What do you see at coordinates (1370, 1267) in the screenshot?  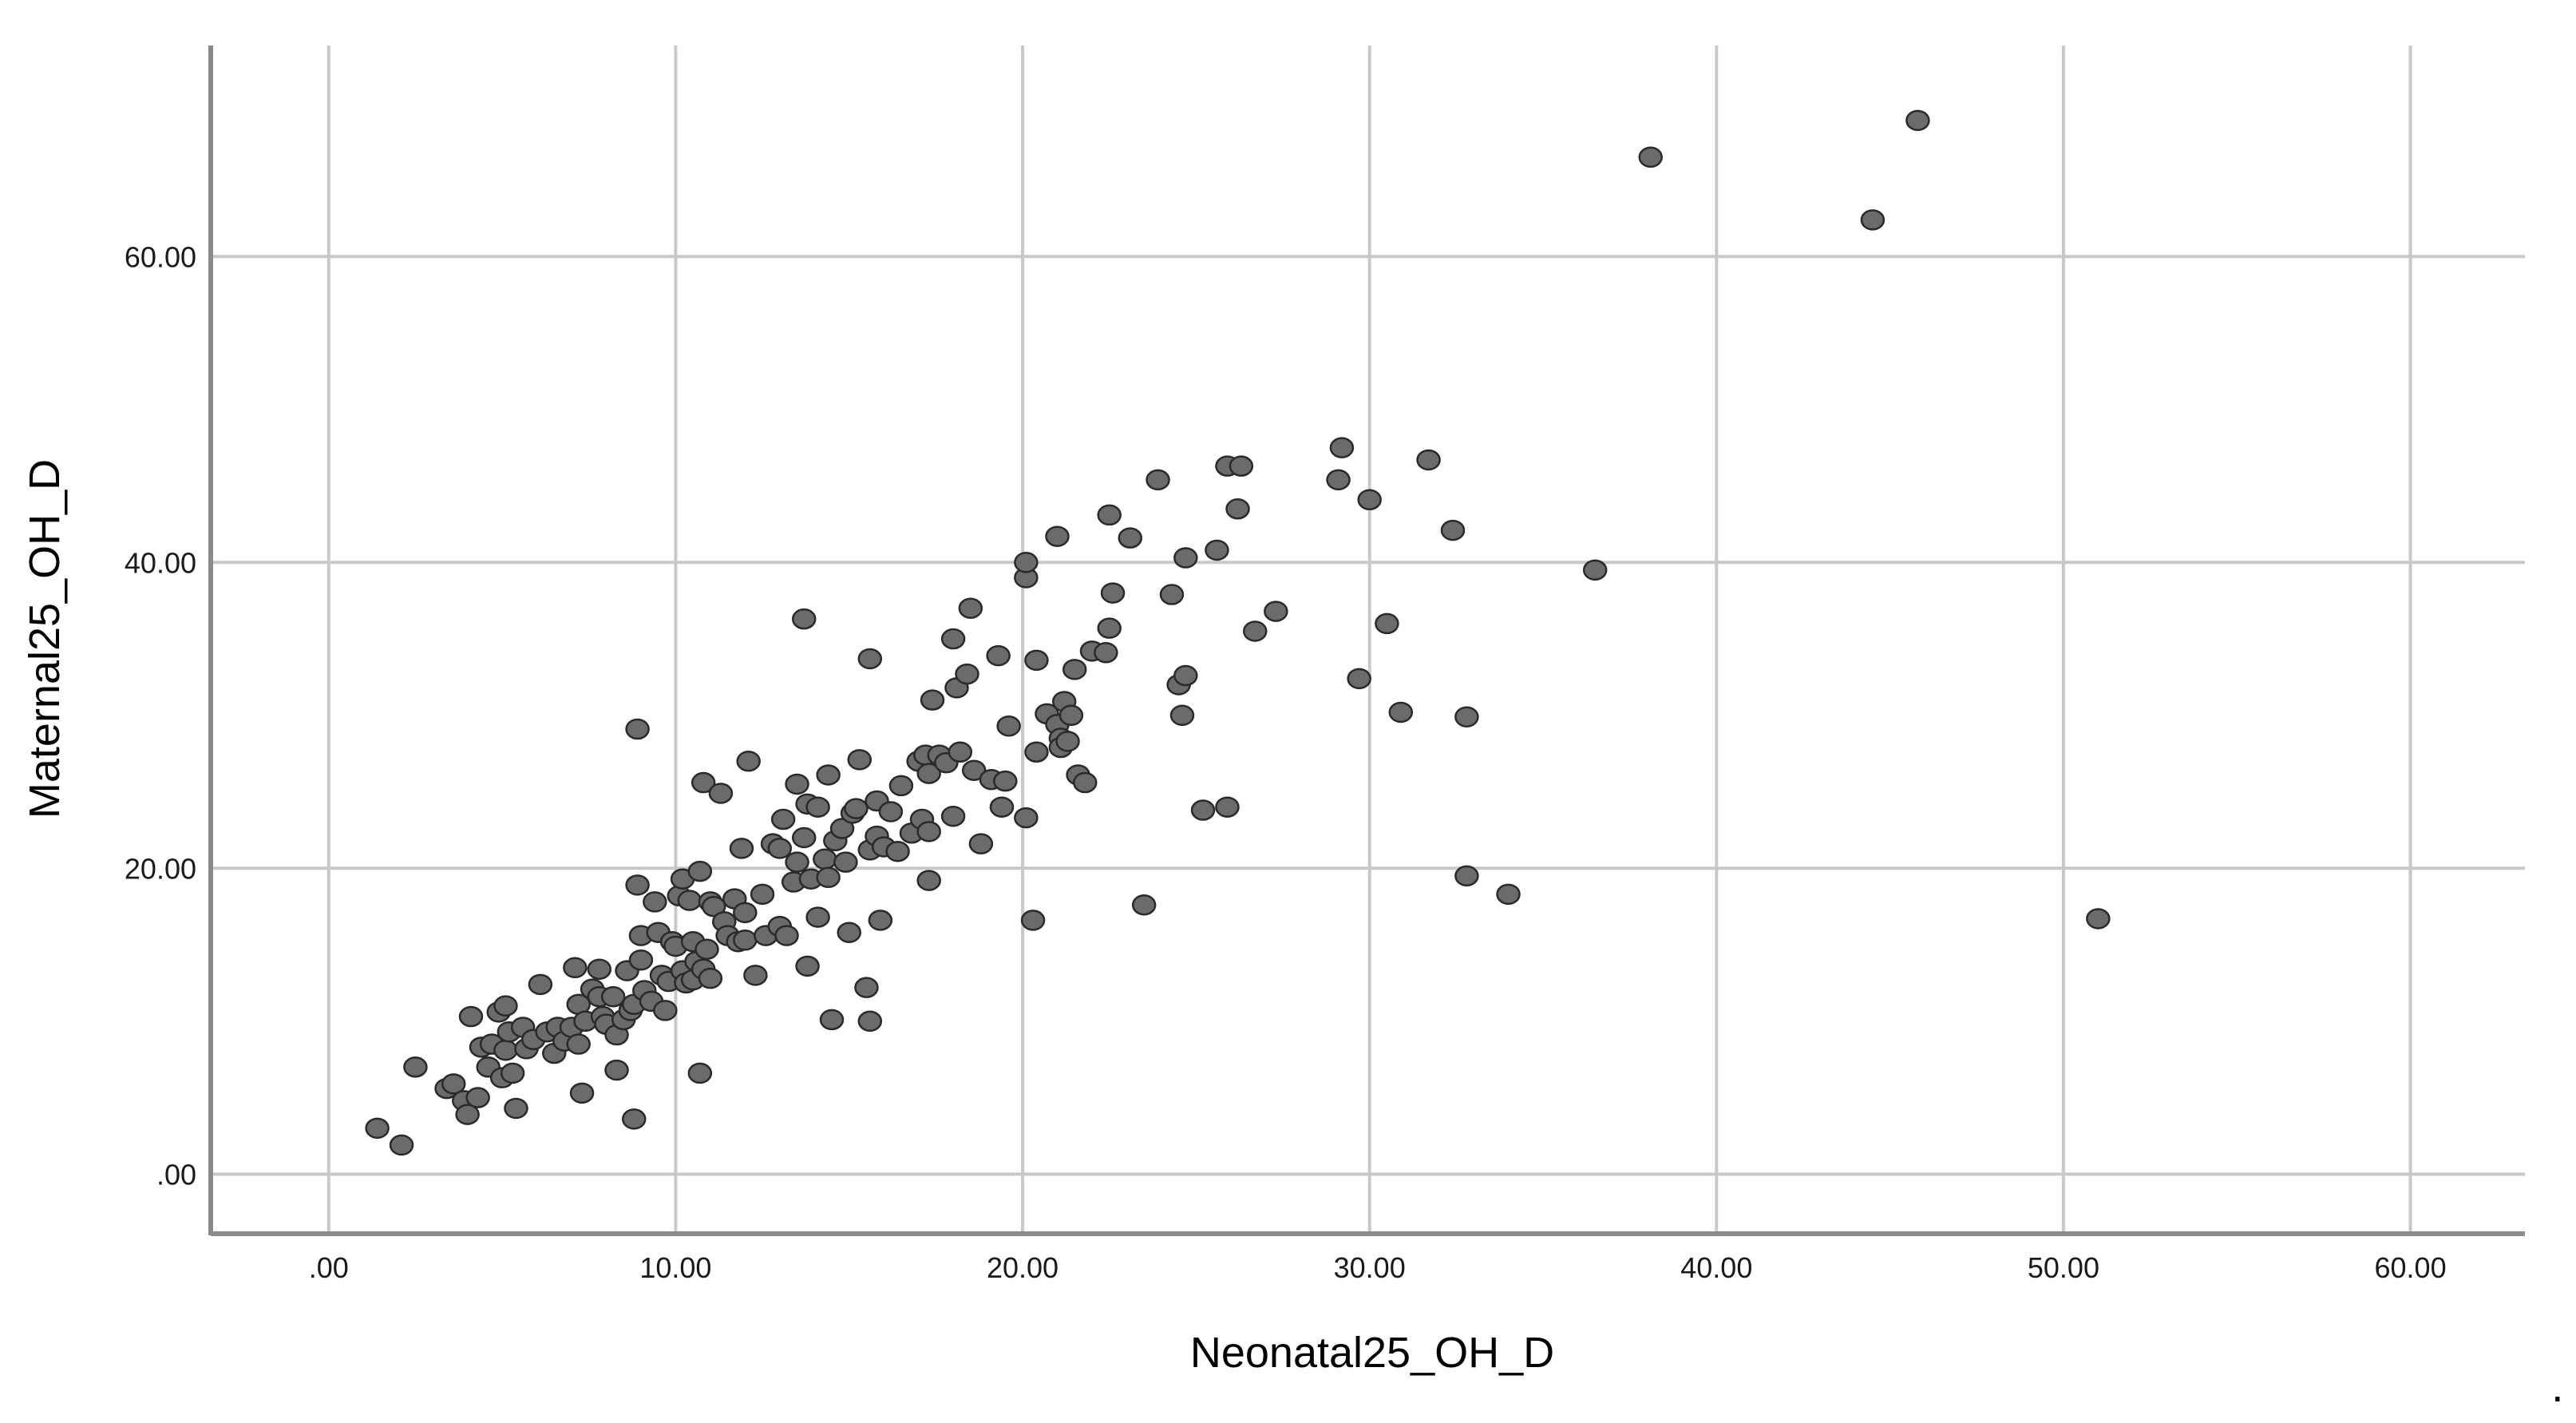 I see `x-tick-label: 30.00` at bounding box center [1370, 1267].